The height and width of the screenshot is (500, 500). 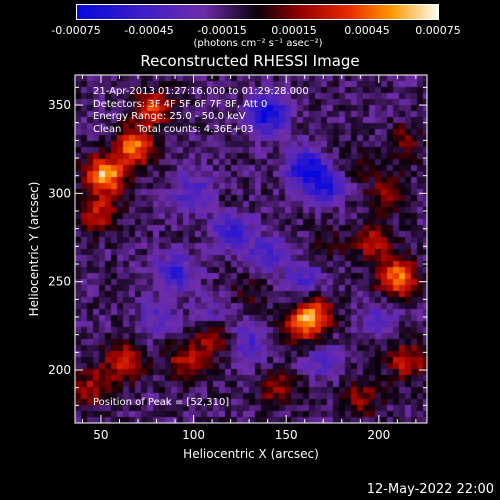 I want to click on annotation-line: Detectors: 3F 4F 5F 6F 7F 8F, Att 0, so click(x=180, y=104).